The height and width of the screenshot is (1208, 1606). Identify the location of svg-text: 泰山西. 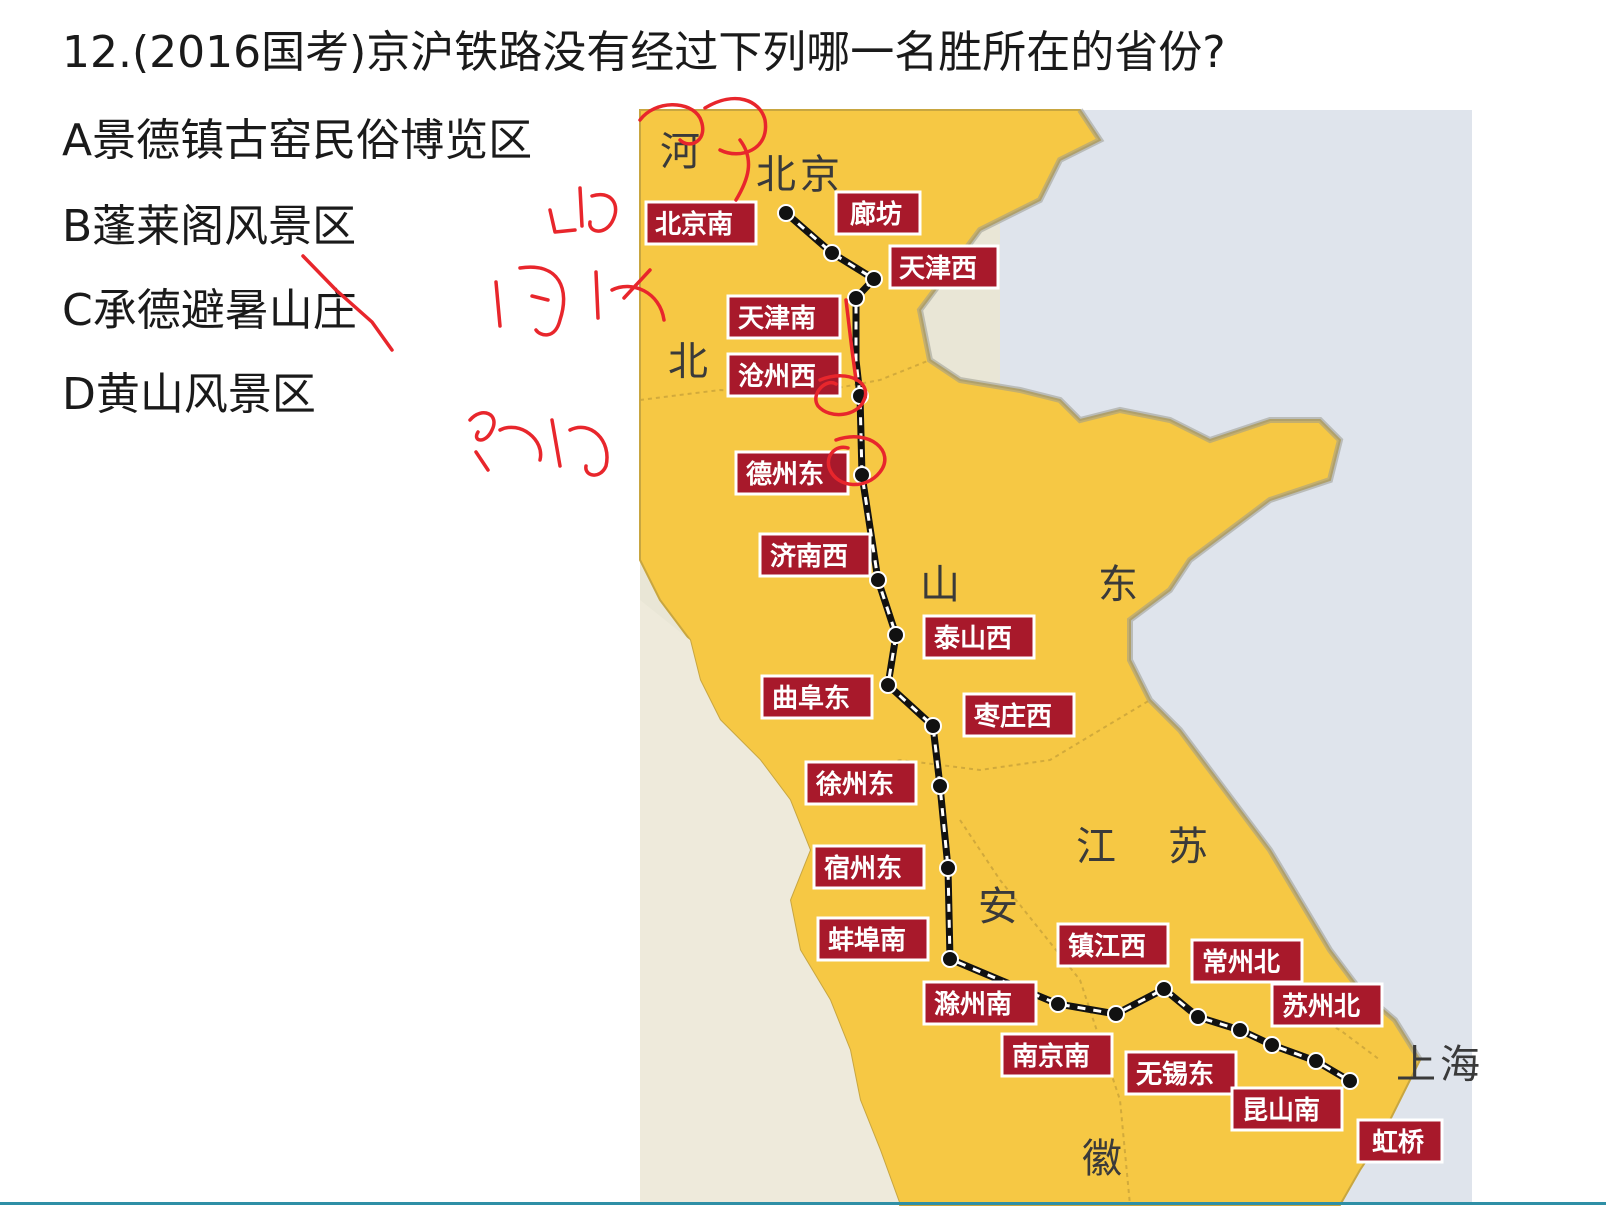
(973, 639).